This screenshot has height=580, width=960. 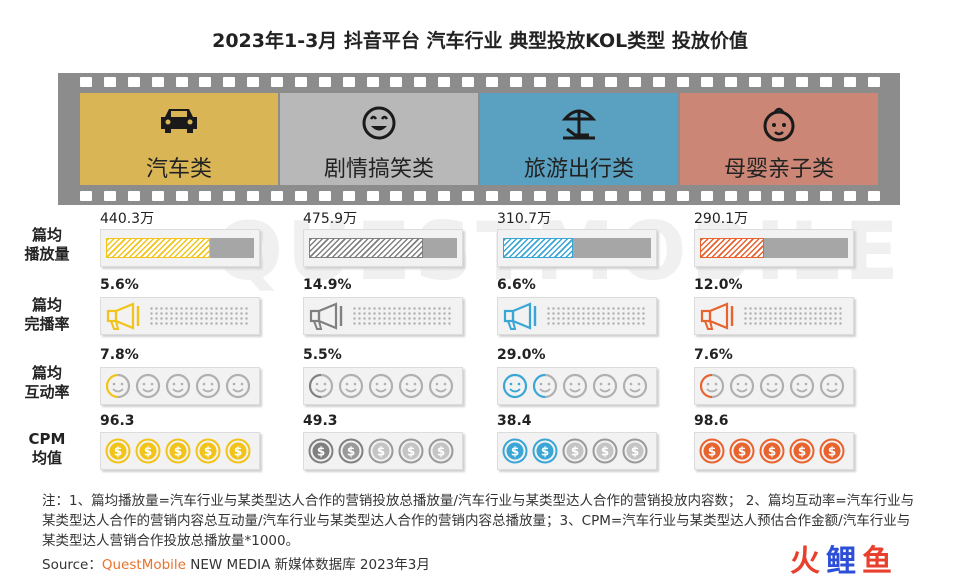 I want to click on chart-title: 2023年1-3月 抖音平台 汽车行业 典型投放KOL类型 投放价值, so click(x=480, y=41).